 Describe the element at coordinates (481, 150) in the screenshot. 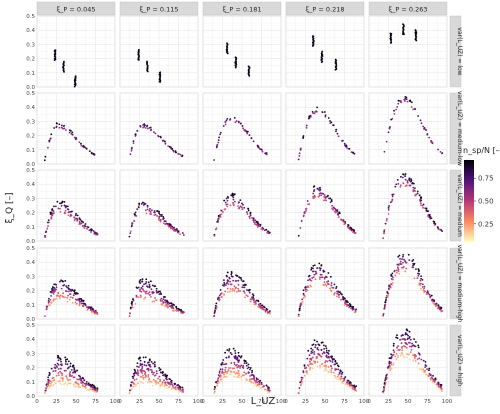

I see `legend-title: n_sp/N [–]` at that location.